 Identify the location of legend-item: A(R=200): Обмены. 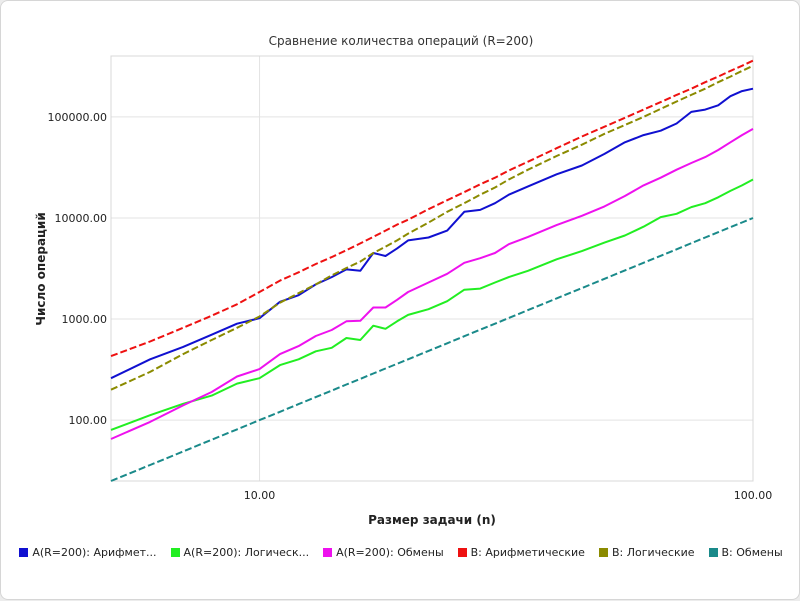
(383, 552).